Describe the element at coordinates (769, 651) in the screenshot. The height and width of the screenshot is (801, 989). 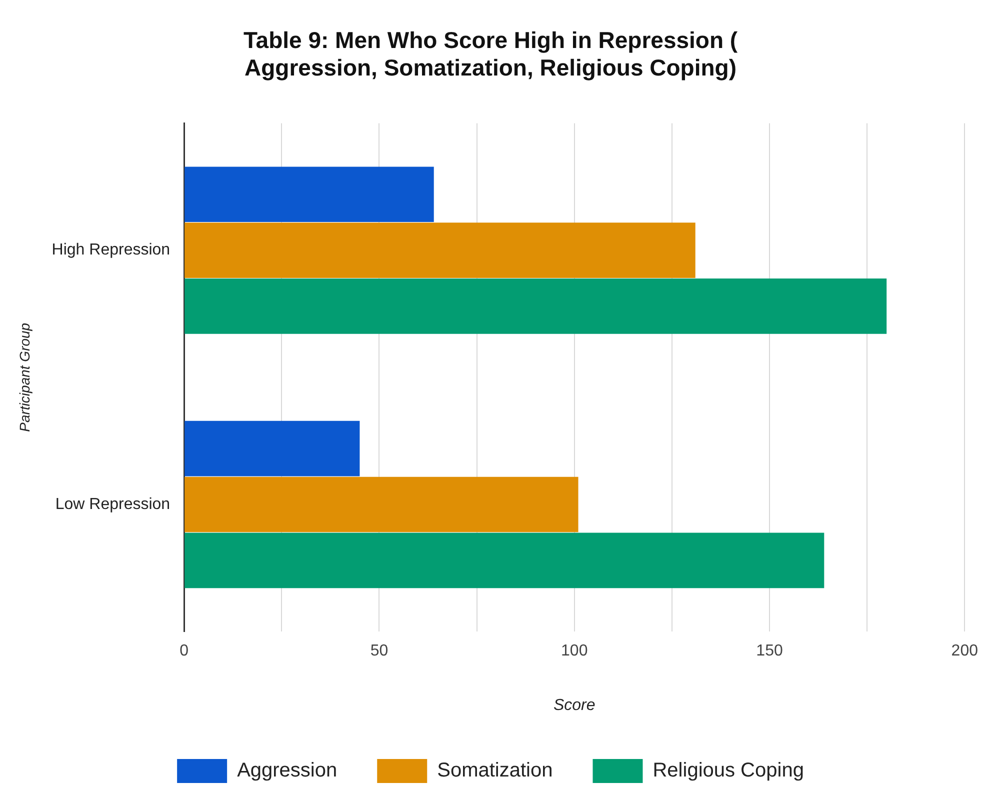
I see `x-tick-label: 150` at that location.